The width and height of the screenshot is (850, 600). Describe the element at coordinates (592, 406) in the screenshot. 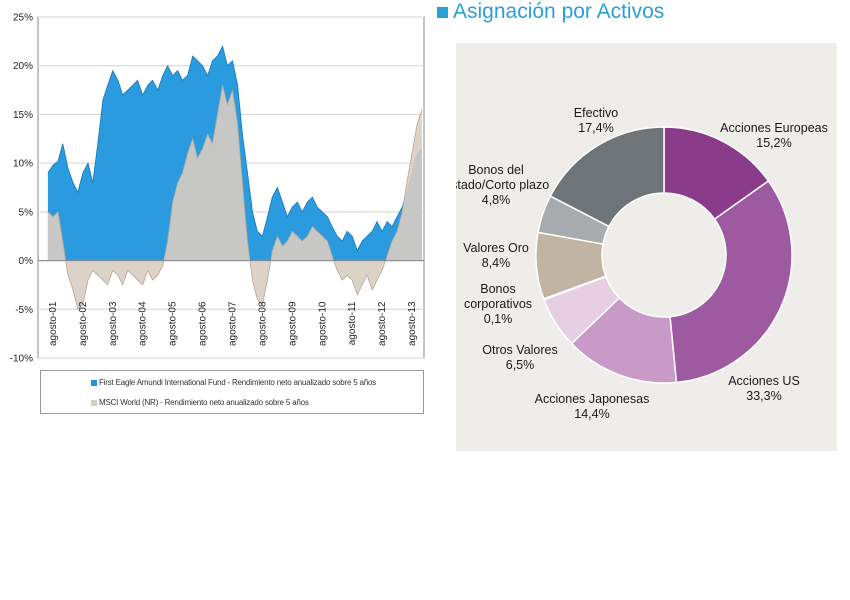

I see `slice-label: Acciones Japonesas 14,4%` at that location.